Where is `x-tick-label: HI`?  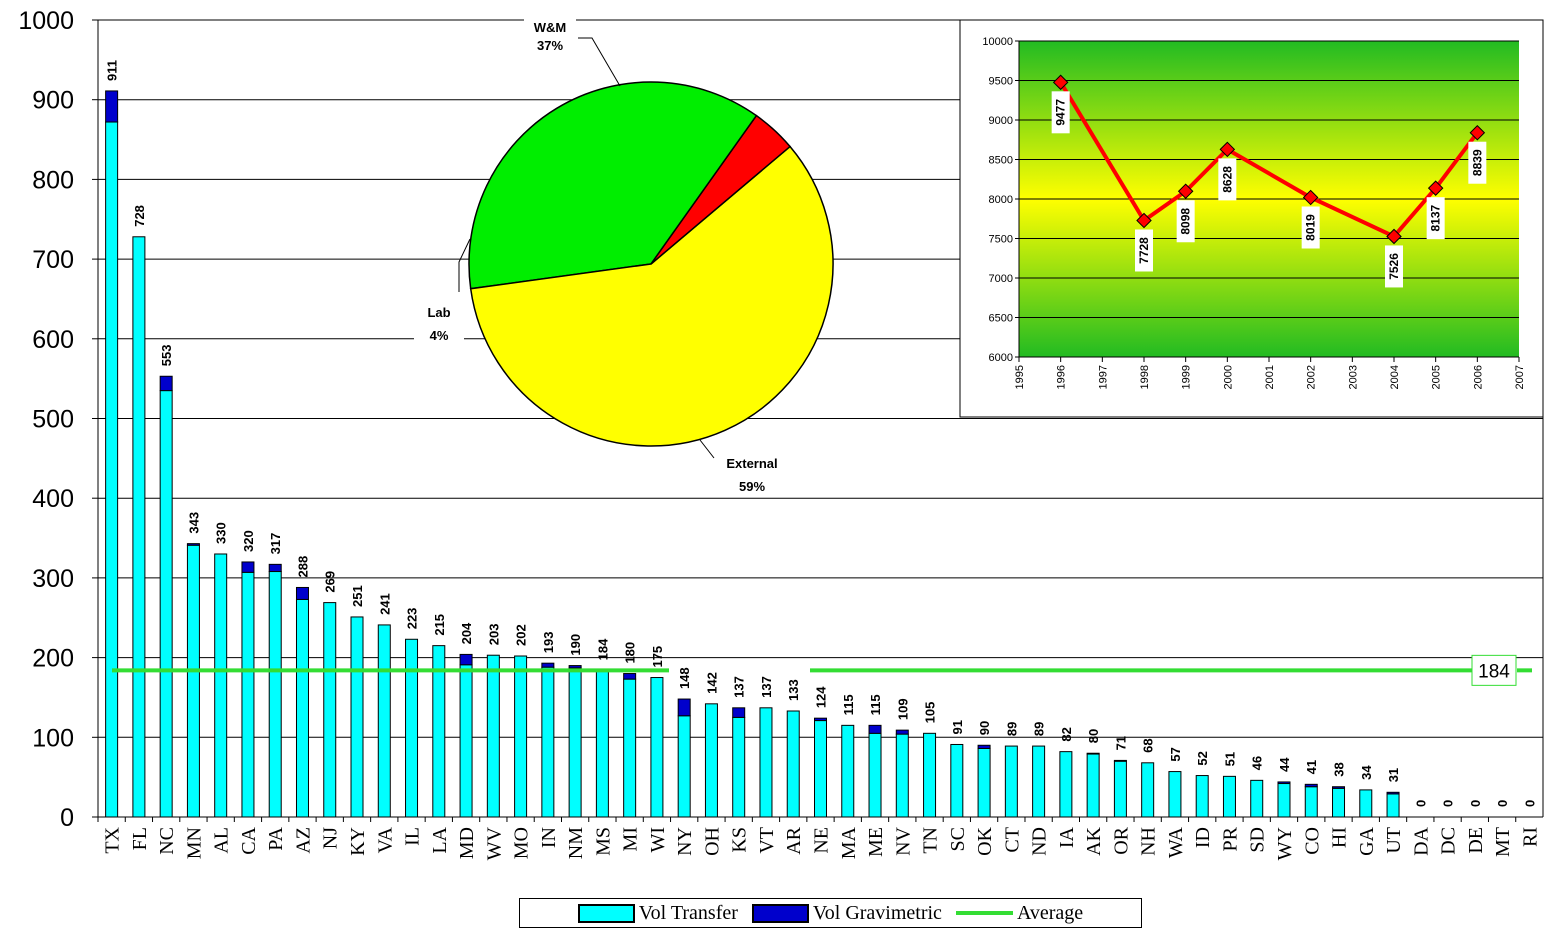 x-tick-label: HI is located at coordinates (1340, 837).